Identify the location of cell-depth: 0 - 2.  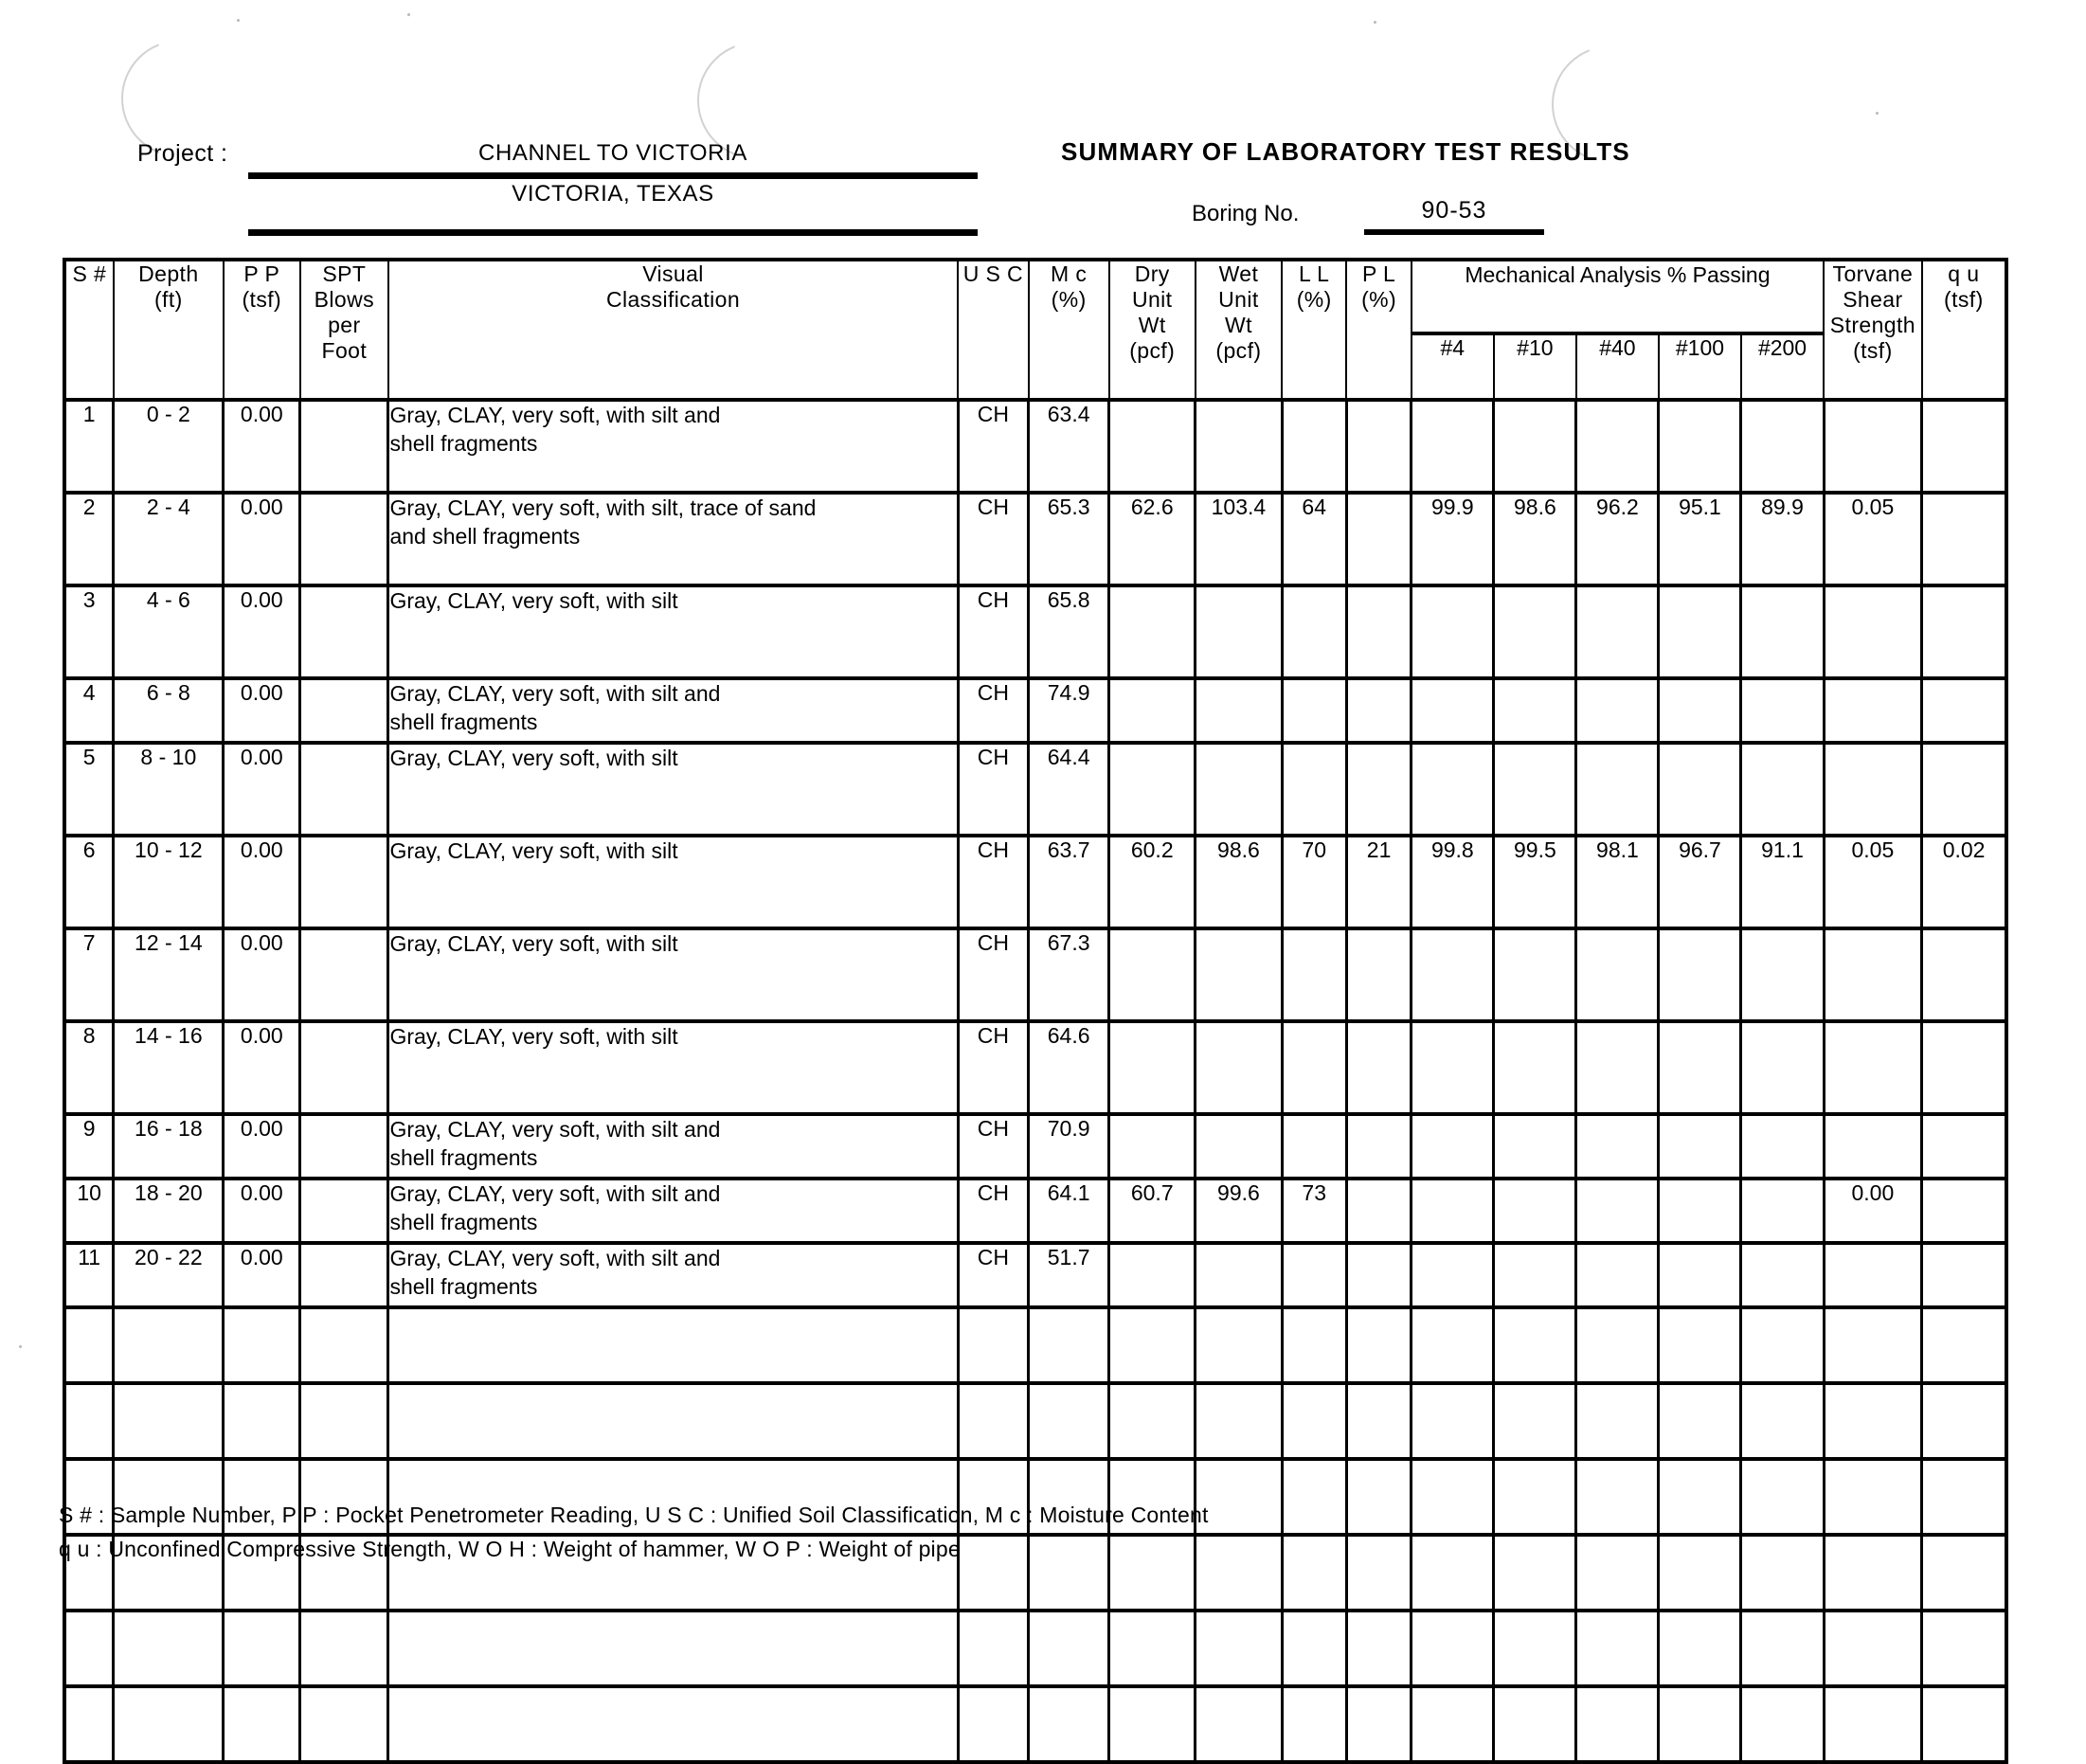
(168, 446).